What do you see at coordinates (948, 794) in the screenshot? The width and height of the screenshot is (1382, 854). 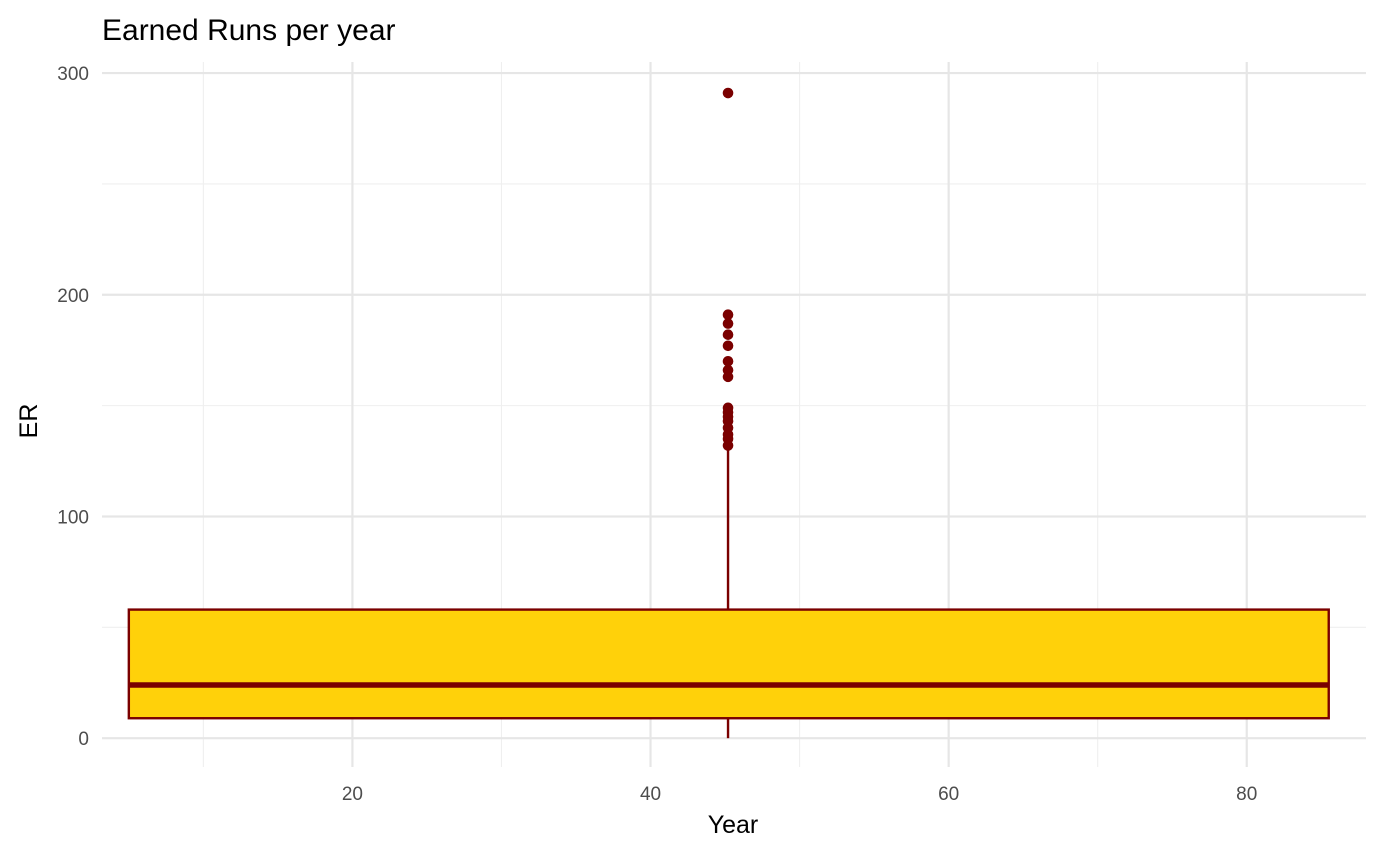 I see `x-tick-label: 60` at bounding box center [948, 794].